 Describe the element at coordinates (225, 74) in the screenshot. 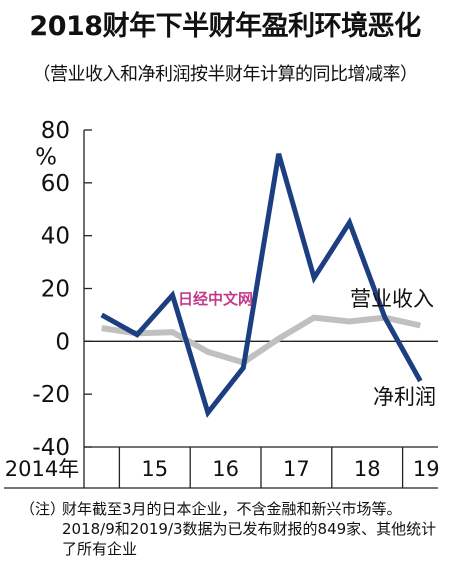

I see `chart-subtitle: （营业收入和净利润按半财年计算的同比增减率）` at that location.